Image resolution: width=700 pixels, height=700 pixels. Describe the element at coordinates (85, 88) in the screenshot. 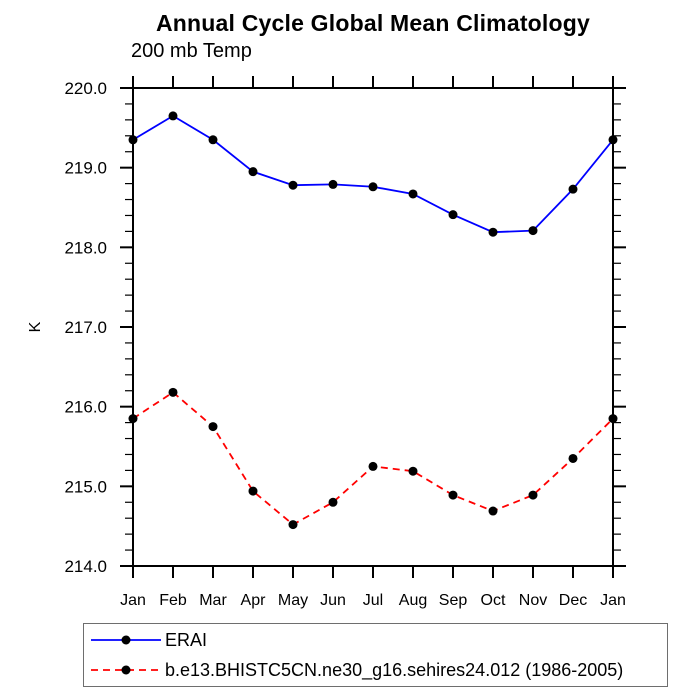

I see `y-axis-tick-label: 220.0` at that location.